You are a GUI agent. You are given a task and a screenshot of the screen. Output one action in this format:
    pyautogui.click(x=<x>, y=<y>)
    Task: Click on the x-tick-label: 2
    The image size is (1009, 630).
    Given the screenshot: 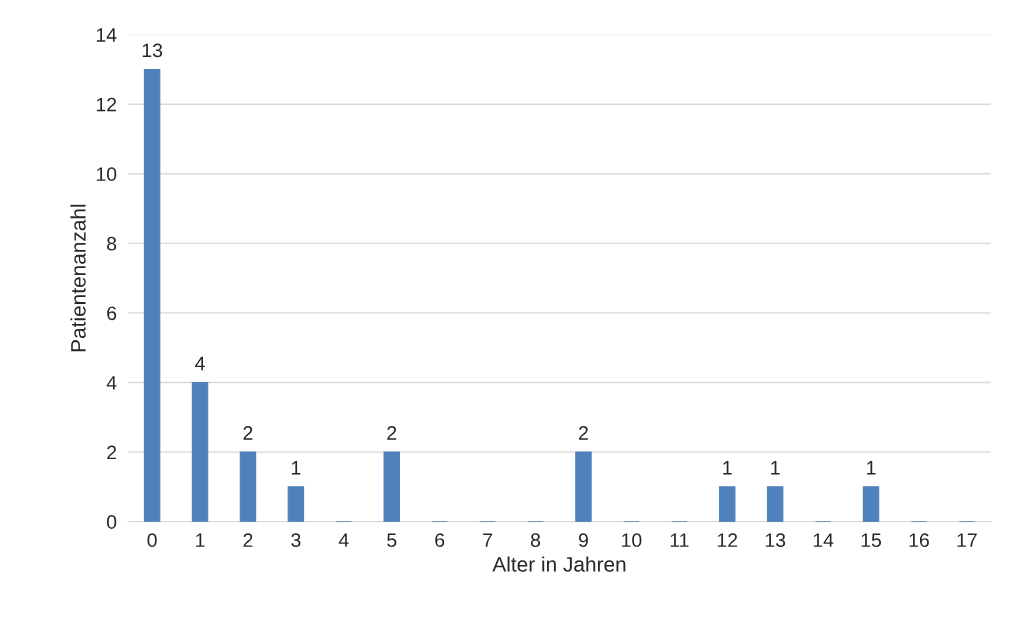 What is the action you would take?
    pyautogui.click(x=248, y=540)
    